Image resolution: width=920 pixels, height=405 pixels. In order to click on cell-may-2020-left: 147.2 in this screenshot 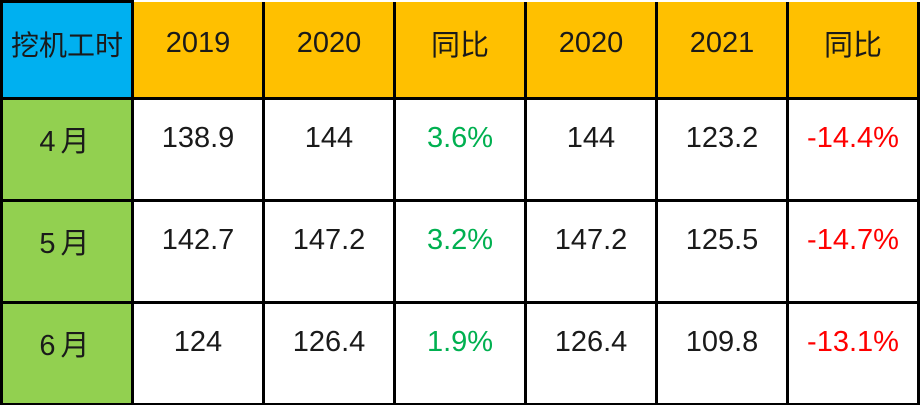, I will do `click(329, 251)`.